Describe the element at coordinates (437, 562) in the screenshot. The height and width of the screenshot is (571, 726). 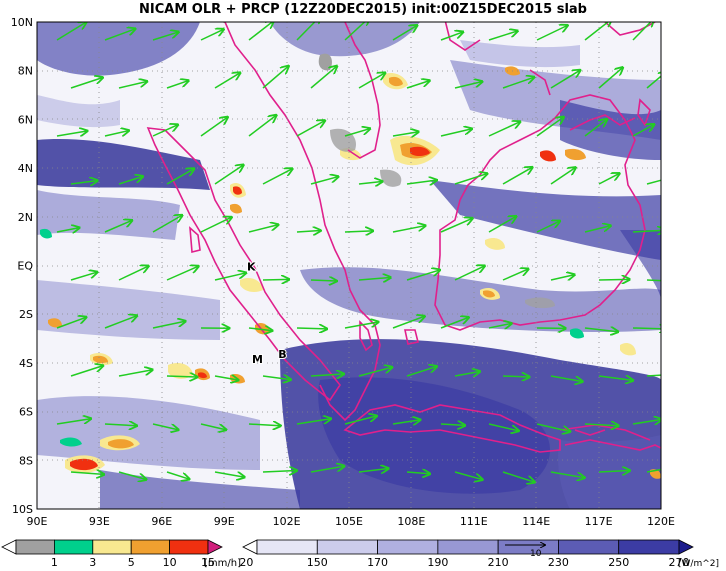
I see `colorbar-label: 190` at that location.